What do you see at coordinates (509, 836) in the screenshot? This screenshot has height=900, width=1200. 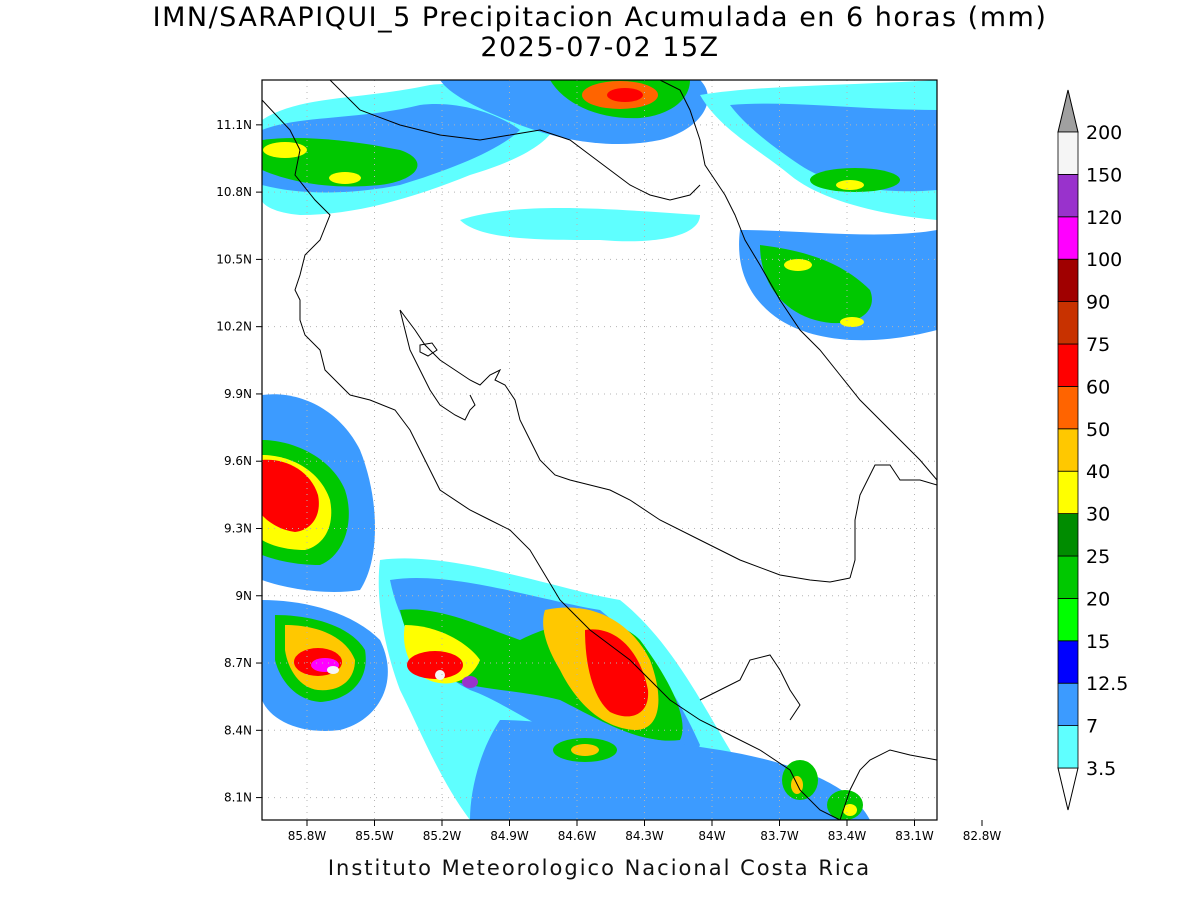 I see `x-tick-label: 84.9W` at bounding box center [509, 836].